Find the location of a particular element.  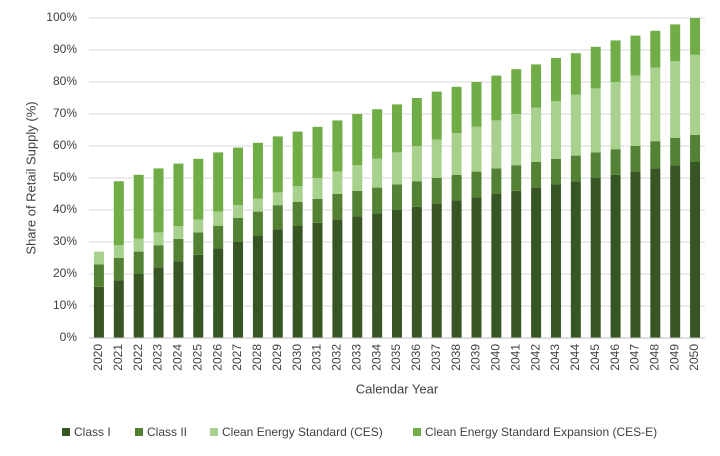

x-tick-label: 2050 is located at coordinates (694, 357).